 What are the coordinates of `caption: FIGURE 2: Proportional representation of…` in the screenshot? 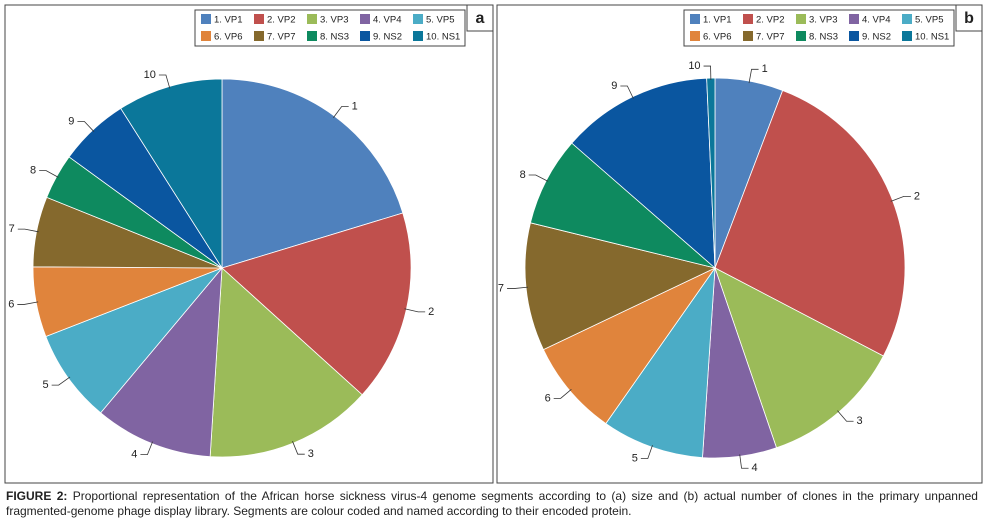 It's located at (492, 504).